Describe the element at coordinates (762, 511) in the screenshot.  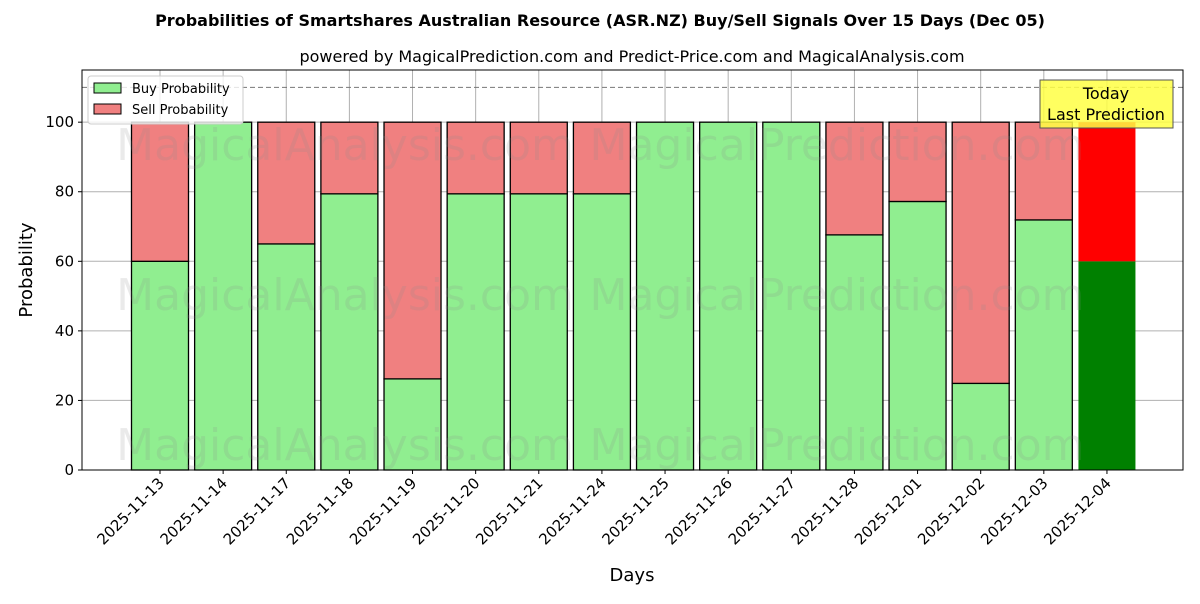
I see `x-tick-label: 2025-11-27` at that location.